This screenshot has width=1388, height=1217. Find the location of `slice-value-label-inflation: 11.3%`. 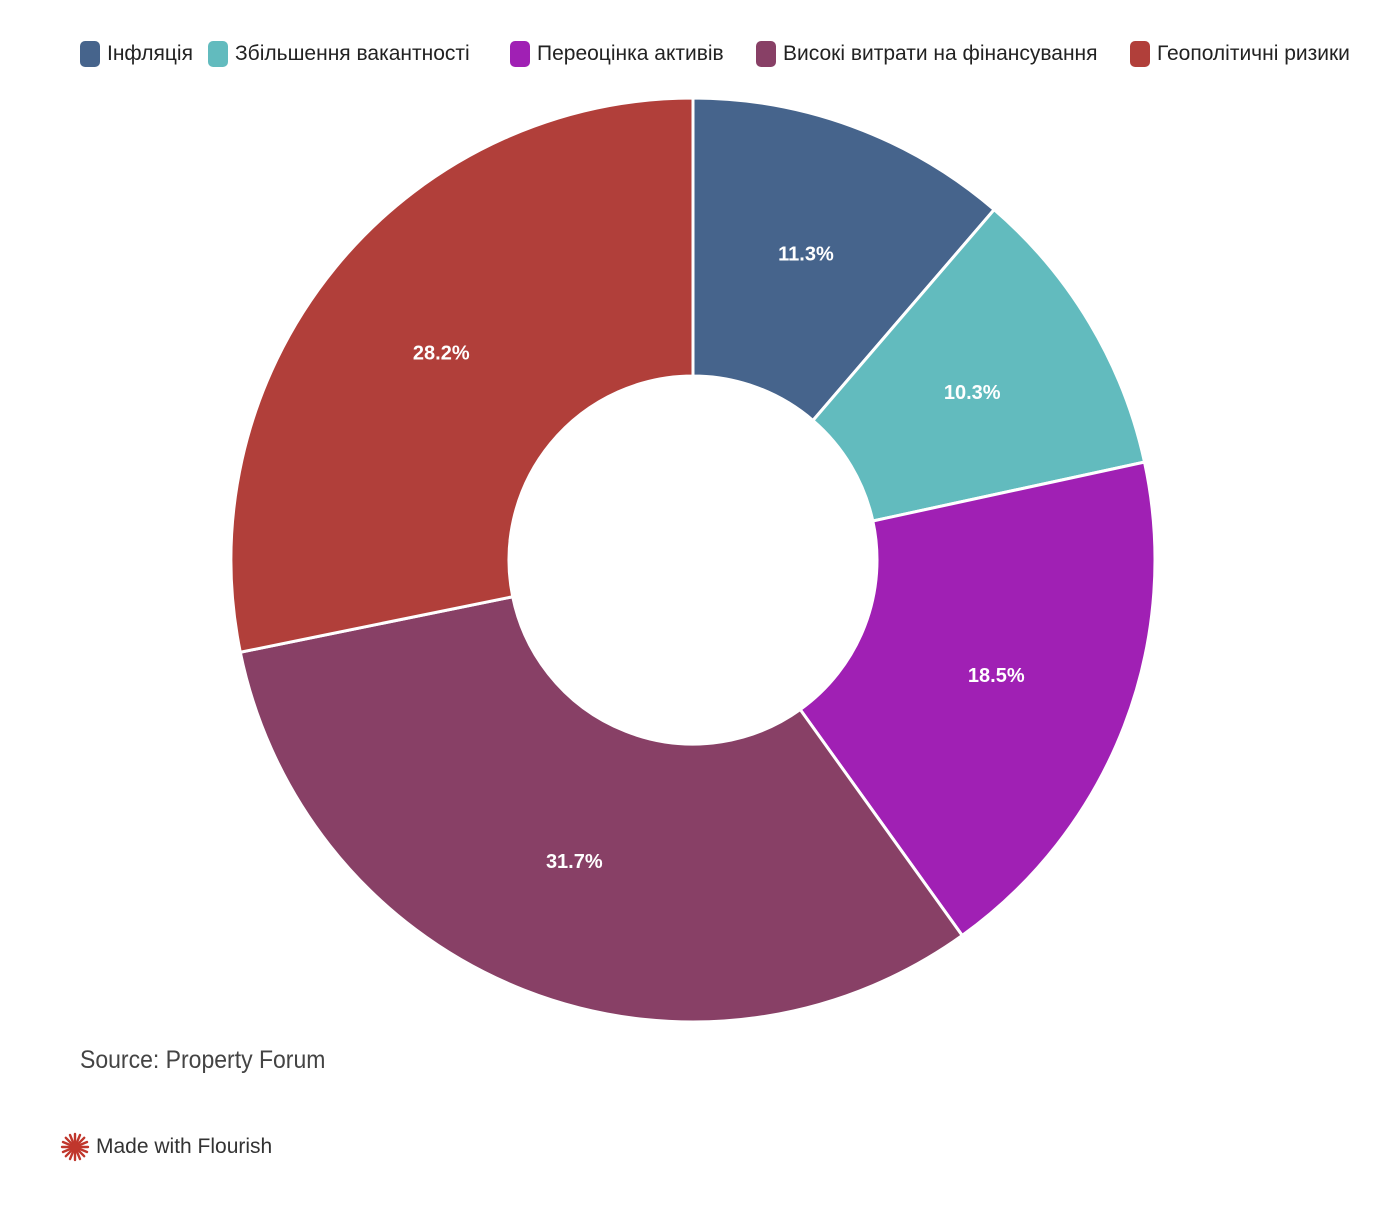

slice-value-label-inflation: 11.3% is located at coordinates (806, 255).